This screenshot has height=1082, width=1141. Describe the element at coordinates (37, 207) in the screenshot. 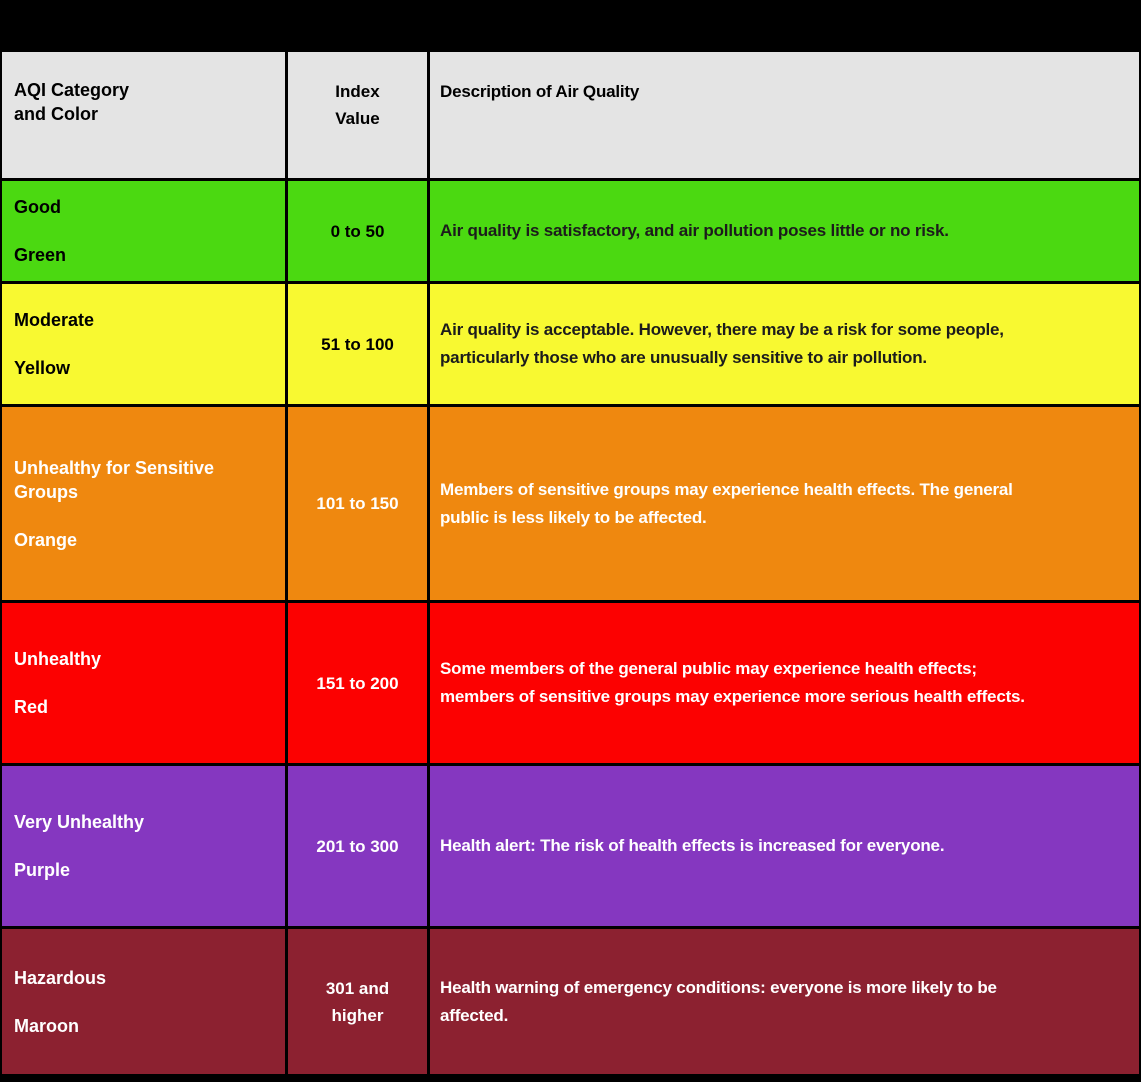

I see `category-label: Good` at that location.